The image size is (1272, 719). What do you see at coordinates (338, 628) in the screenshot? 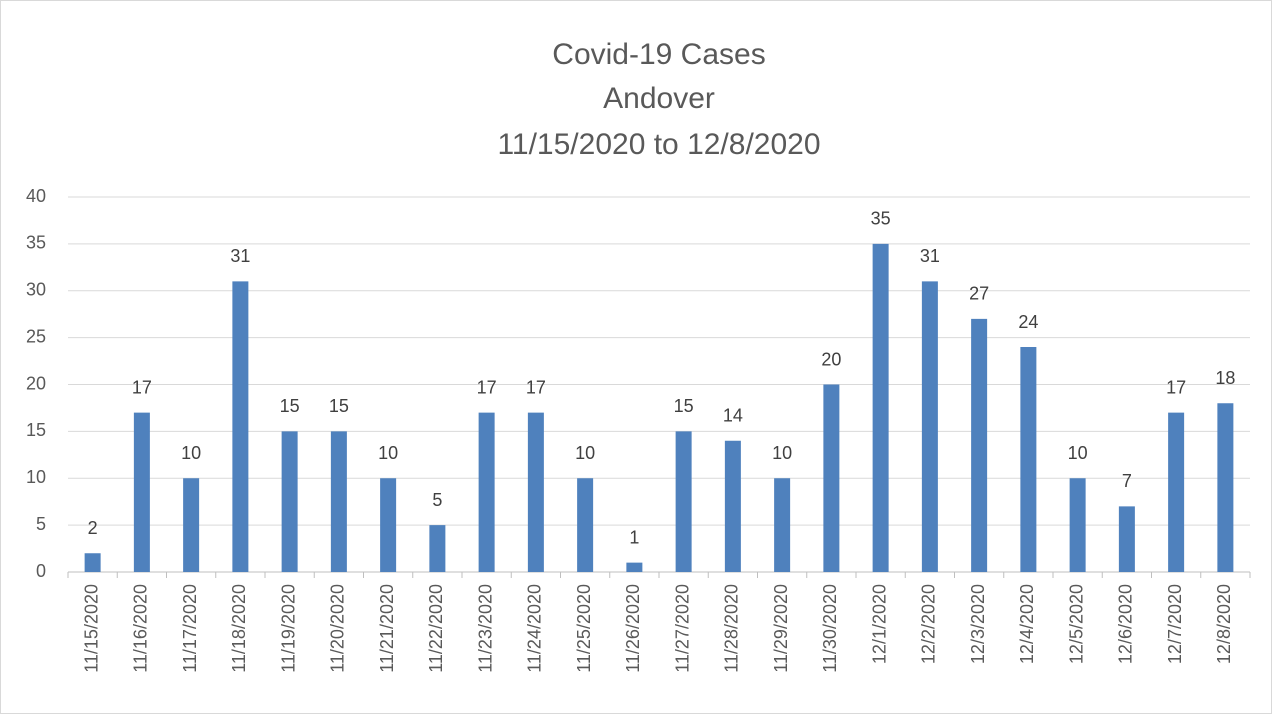
I see `x-tick-label: 11/20/2020` at bounding box center [338, 628].